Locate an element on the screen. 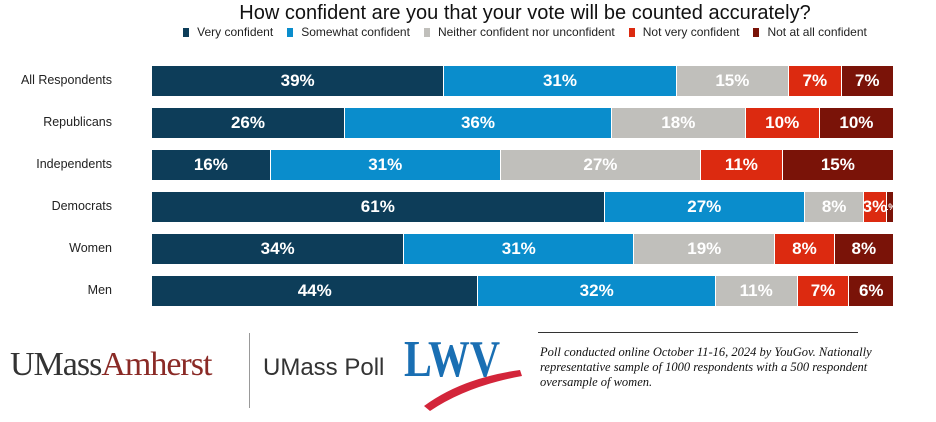  bar-segment: 44% is located at coordinates (315, 291).